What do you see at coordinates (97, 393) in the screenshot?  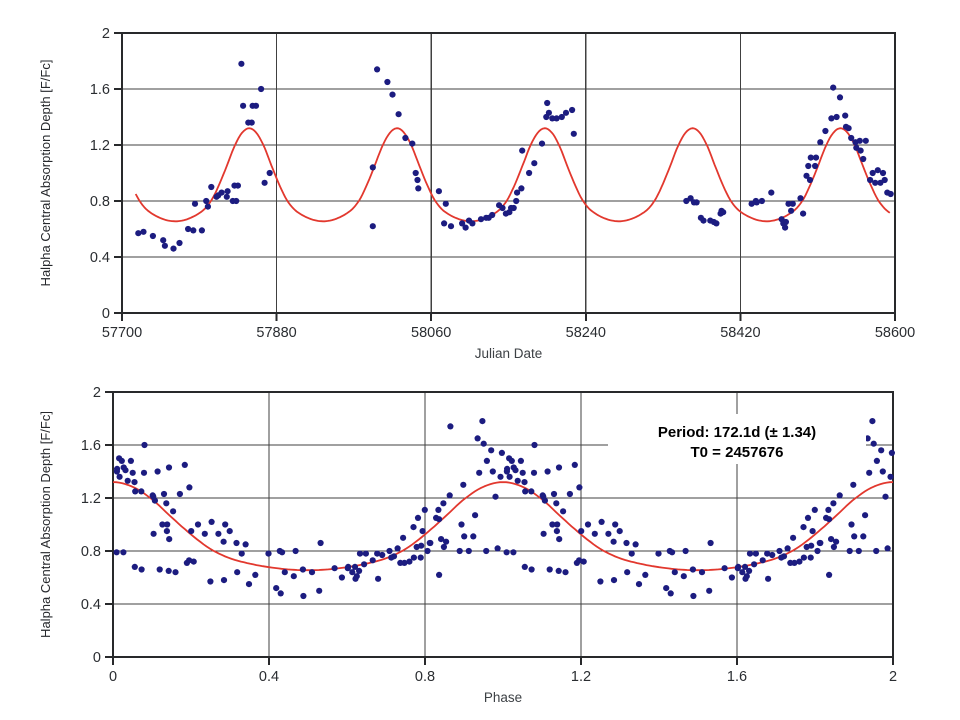 I see `y-tick-label: 2` at bounding box center [97, 393].